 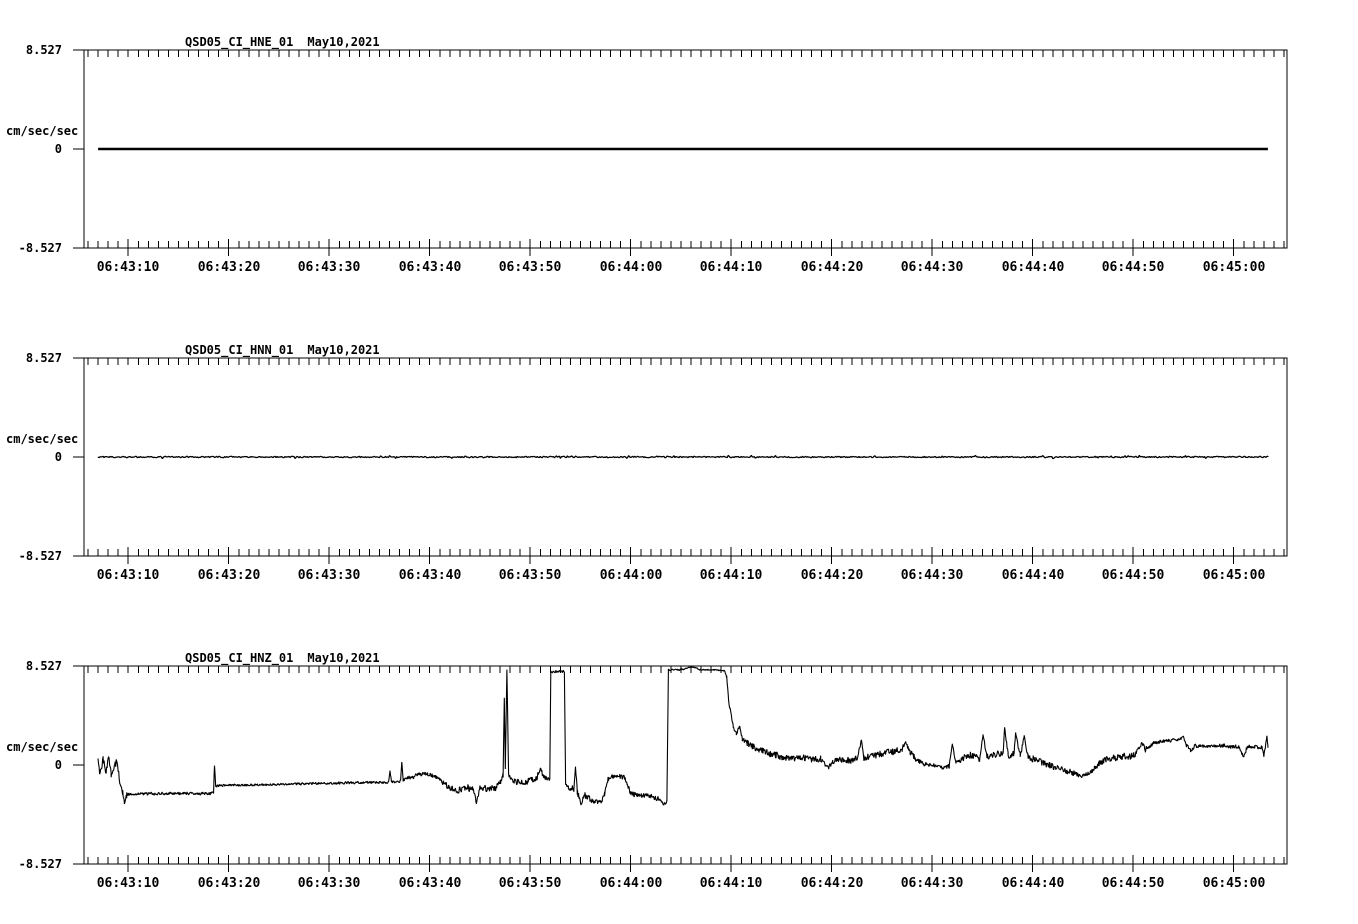 I want to click on trace-channel-label: QSD05_CI_HNE_01, so click(x=239, y=42).